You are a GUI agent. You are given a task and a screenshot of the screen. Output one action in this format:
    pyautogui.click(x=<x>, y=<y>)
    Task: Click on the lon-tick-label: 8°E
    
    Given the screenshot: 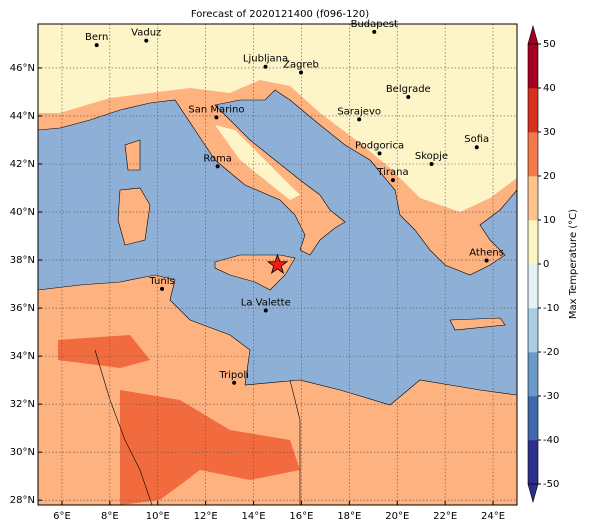 What is the action you would take?
    pyautogui.click(x=110, y=516)
    